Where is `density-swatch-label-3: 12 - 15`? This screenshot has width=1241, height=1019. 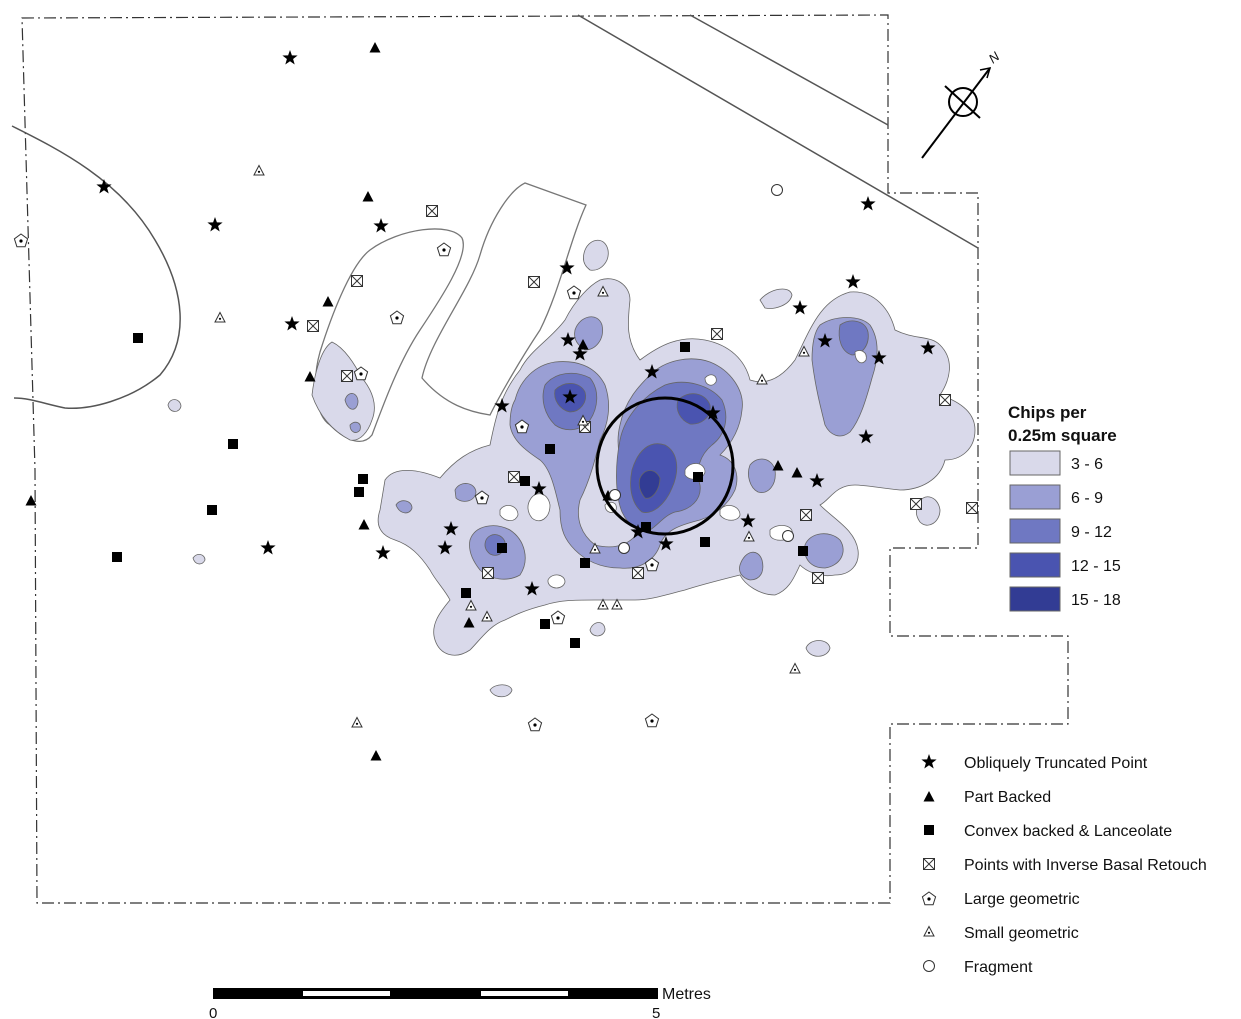 density-swatch-label-3: 12 - 15 is located at coordinates (1096, 566).